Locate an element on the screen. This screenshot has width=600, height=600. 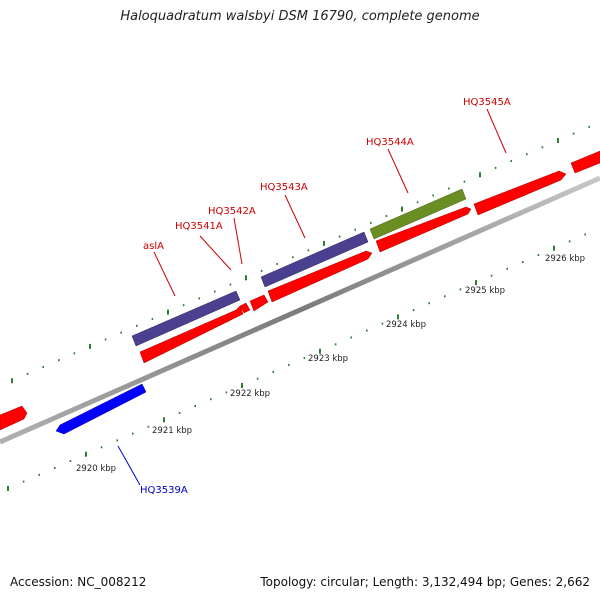
gene-arrow-HQ3545A is located at coordinates (520, 193).